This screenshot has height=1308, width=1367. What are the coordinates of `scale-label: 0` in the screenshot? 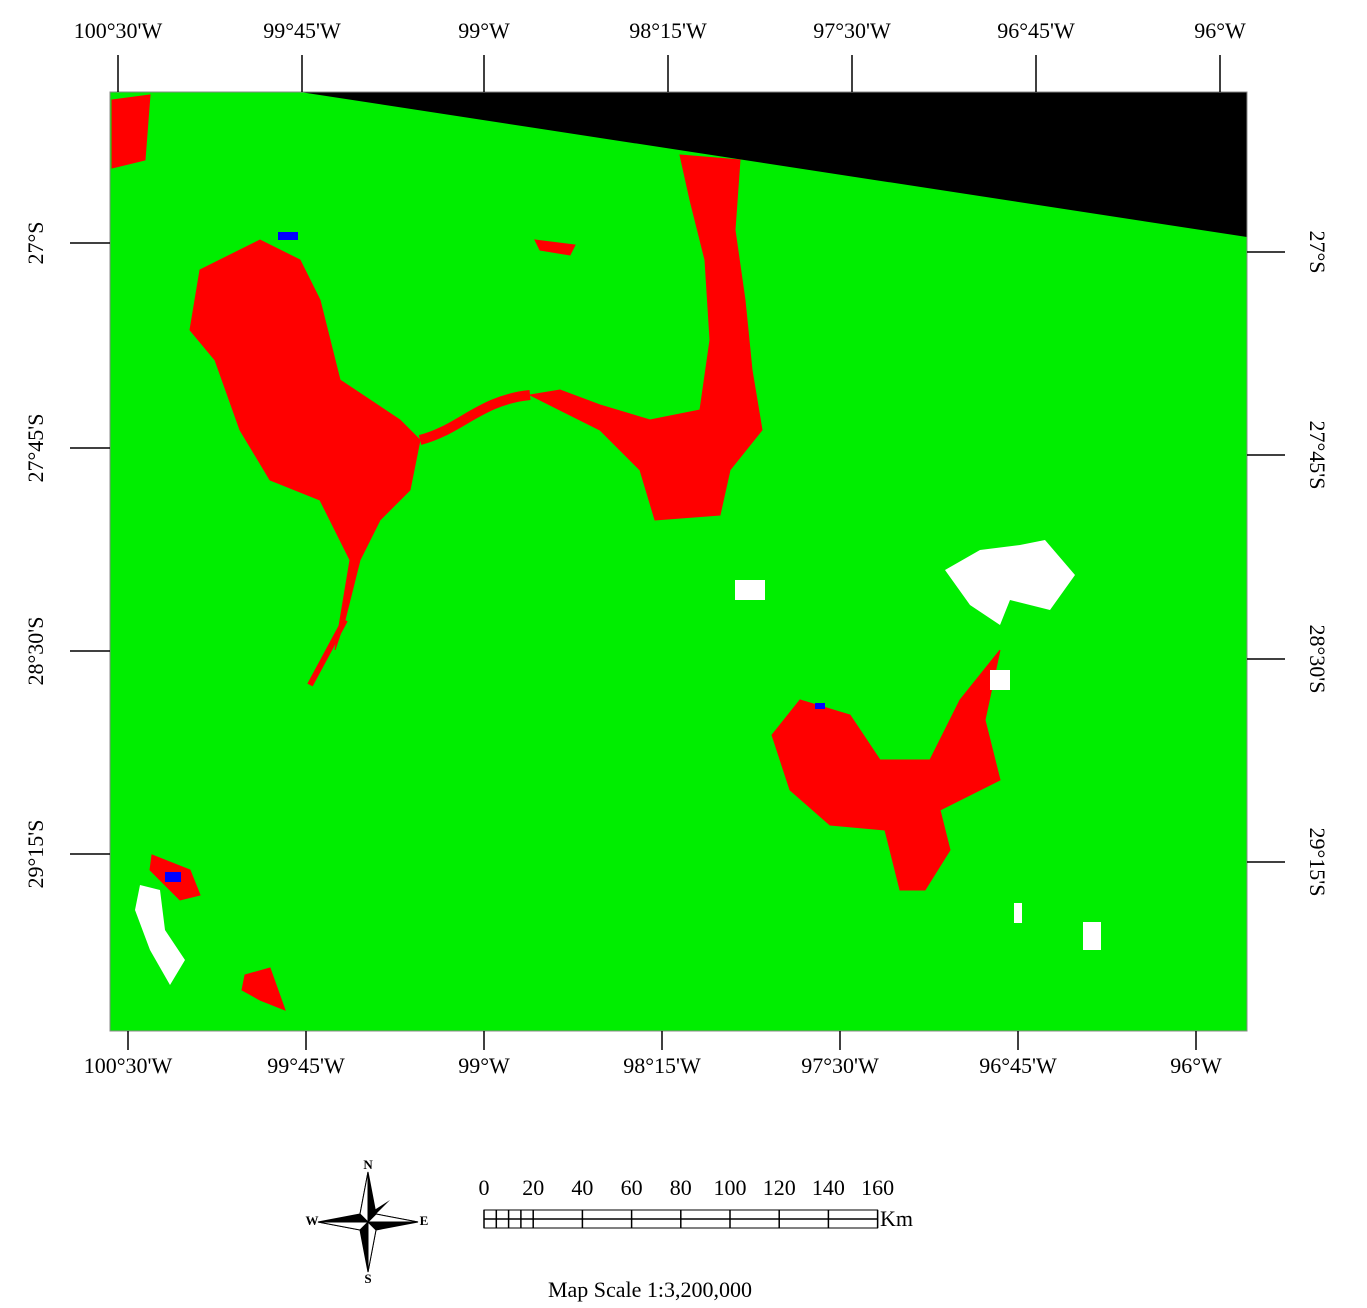 It's located at (484, 1187).